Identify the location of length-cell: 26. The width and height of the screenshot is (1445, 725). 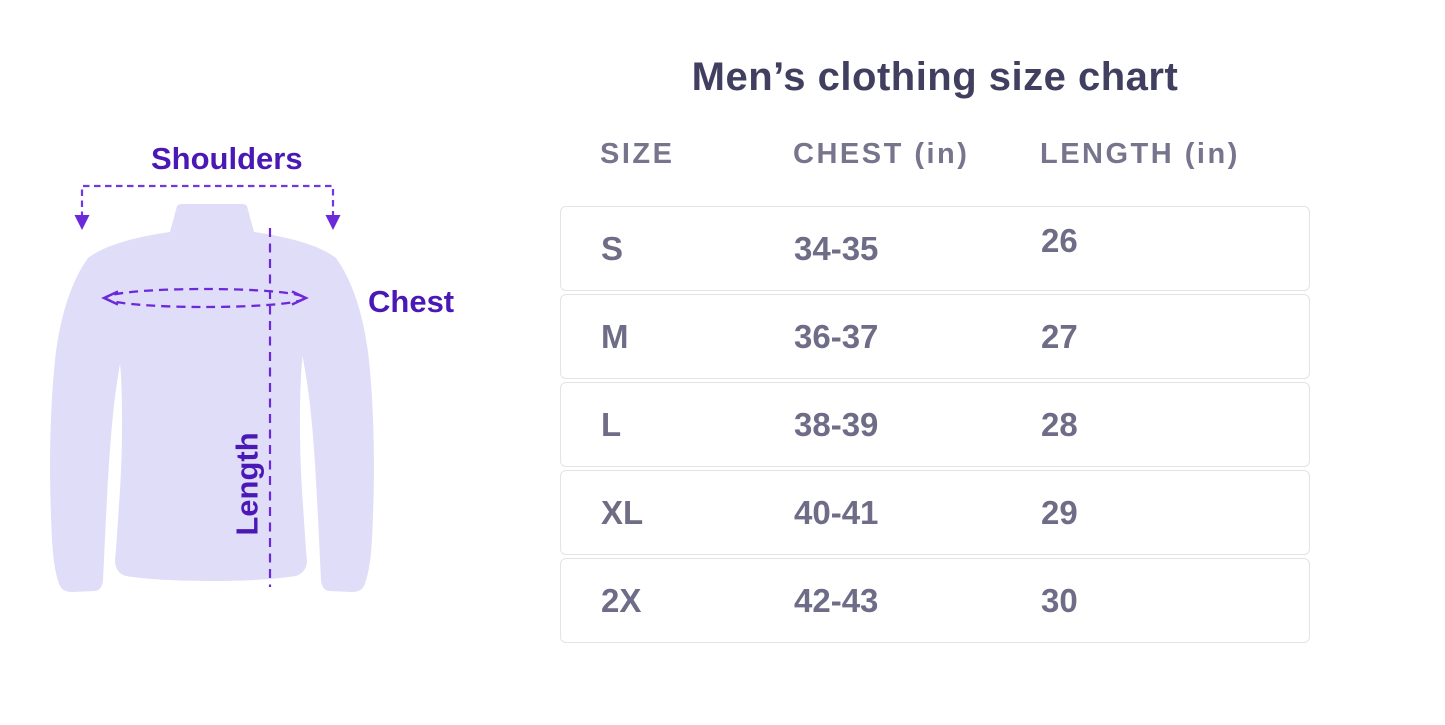
(1059, 240).